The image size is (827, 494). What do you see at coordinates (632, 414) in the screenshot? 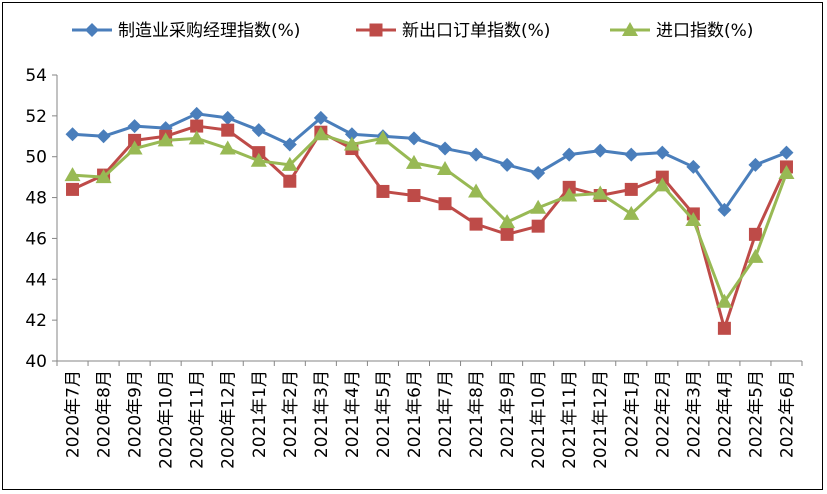
I see `x-tick-label: 2022年1月` at bounding box center [632, 414].